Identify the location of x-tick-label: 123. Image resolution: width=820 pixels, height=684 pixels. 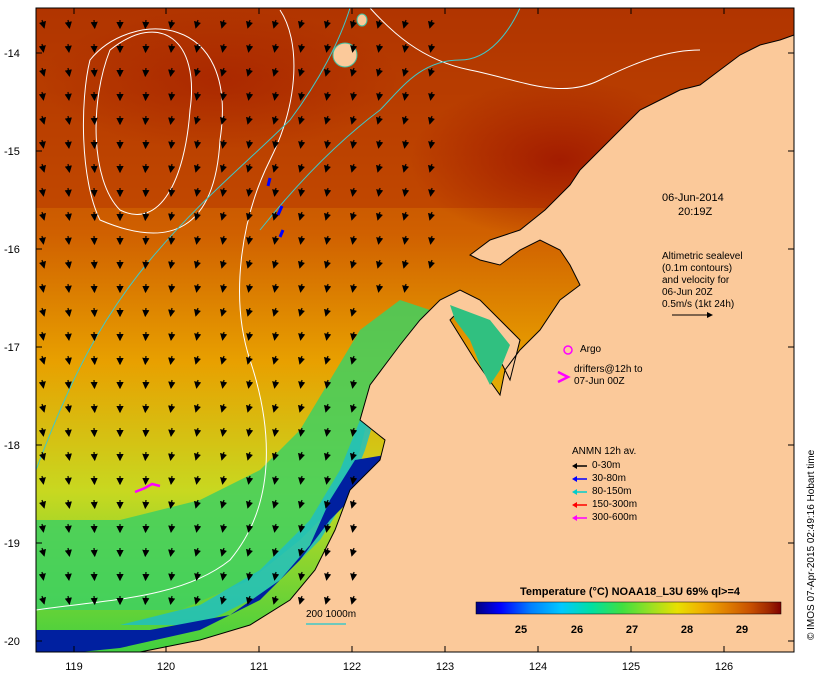
(445, 667).